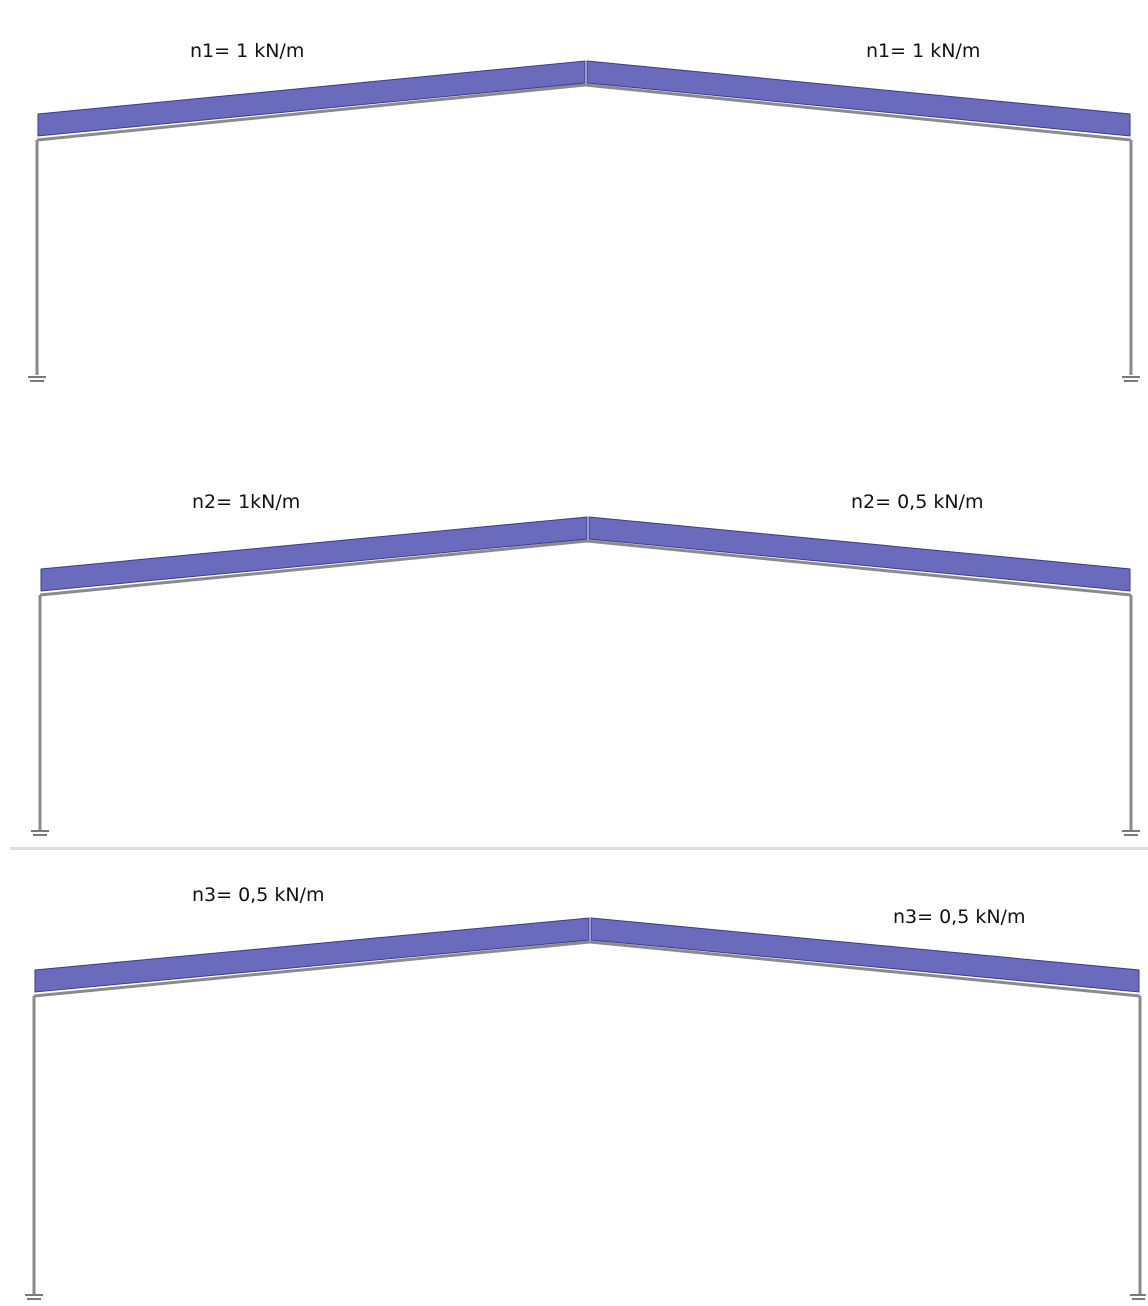 The width and height of the screenshot is (1148, 1306). Describe the element at coordinates (247, 51) in the screenshot. I see `load-label-left: n1= 1 kN/m` at that location.